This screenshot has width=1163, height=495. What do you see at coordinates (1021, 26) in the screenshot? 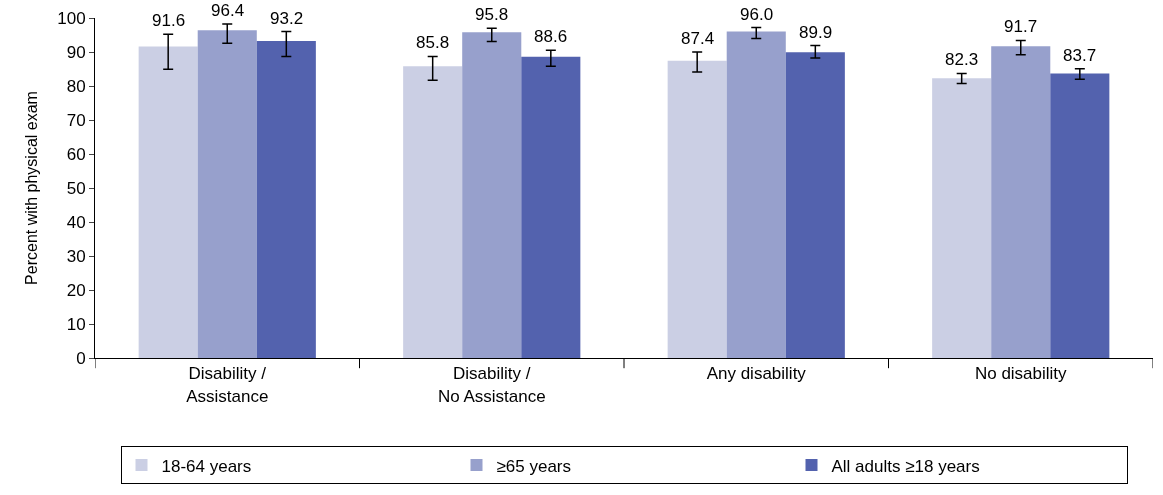
I see `data-label: 91.7` at bounding box center [1021, 26].